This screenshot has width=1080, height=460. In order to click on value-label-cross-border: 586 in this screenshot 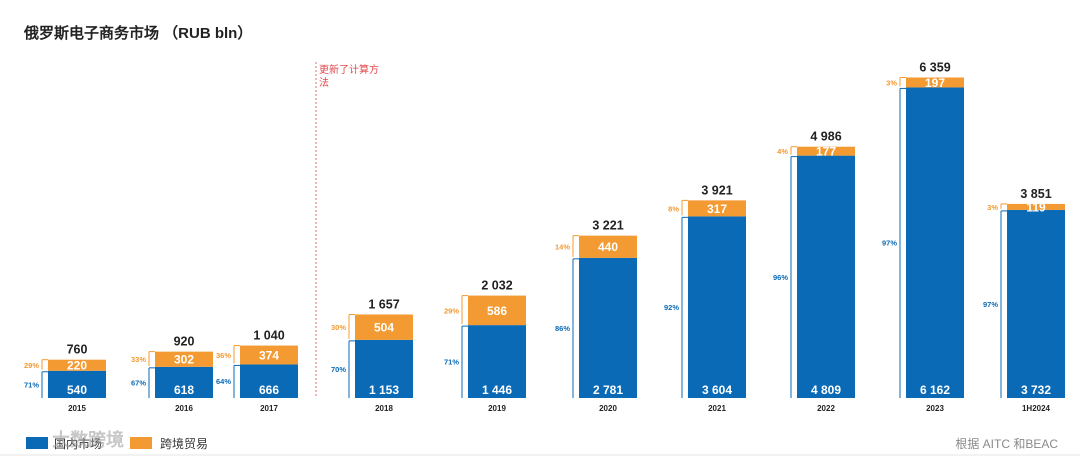, I will do `click(497, 311)`.